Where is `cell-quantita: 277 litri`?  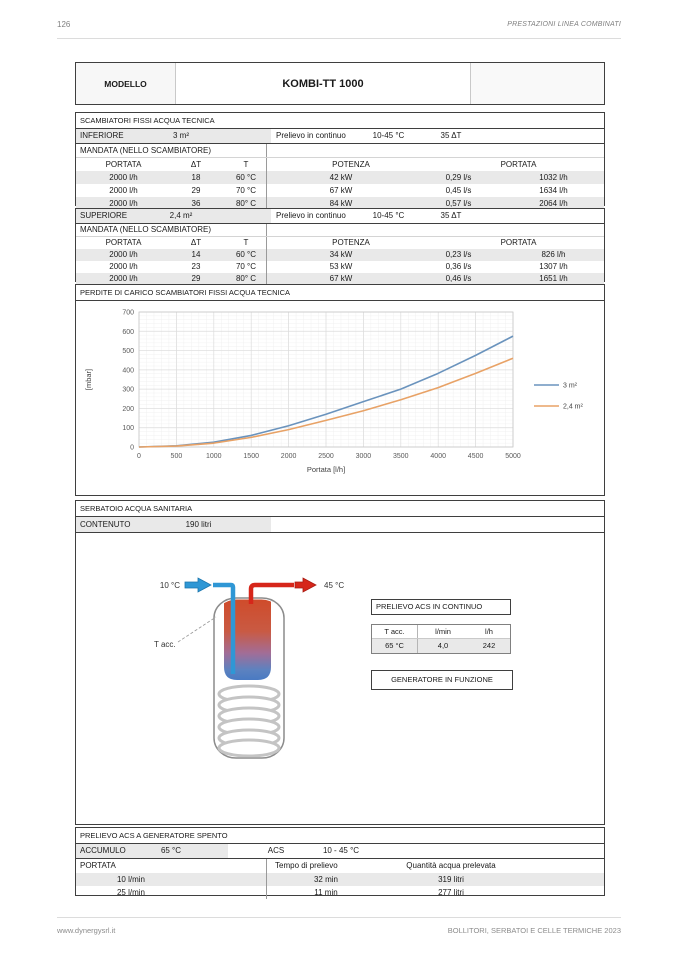
cell-quantita: 277 litri is located at coordinates (451, 892).